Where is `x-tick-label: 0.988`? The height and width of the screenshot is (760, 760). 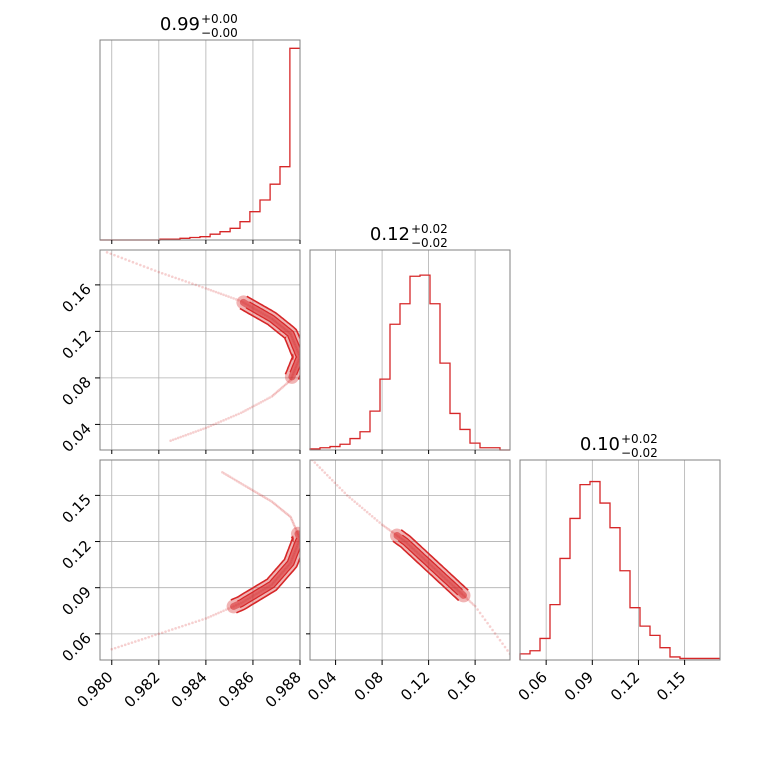 x-tick-label: 0.988 is located at coordinates (283, 689).